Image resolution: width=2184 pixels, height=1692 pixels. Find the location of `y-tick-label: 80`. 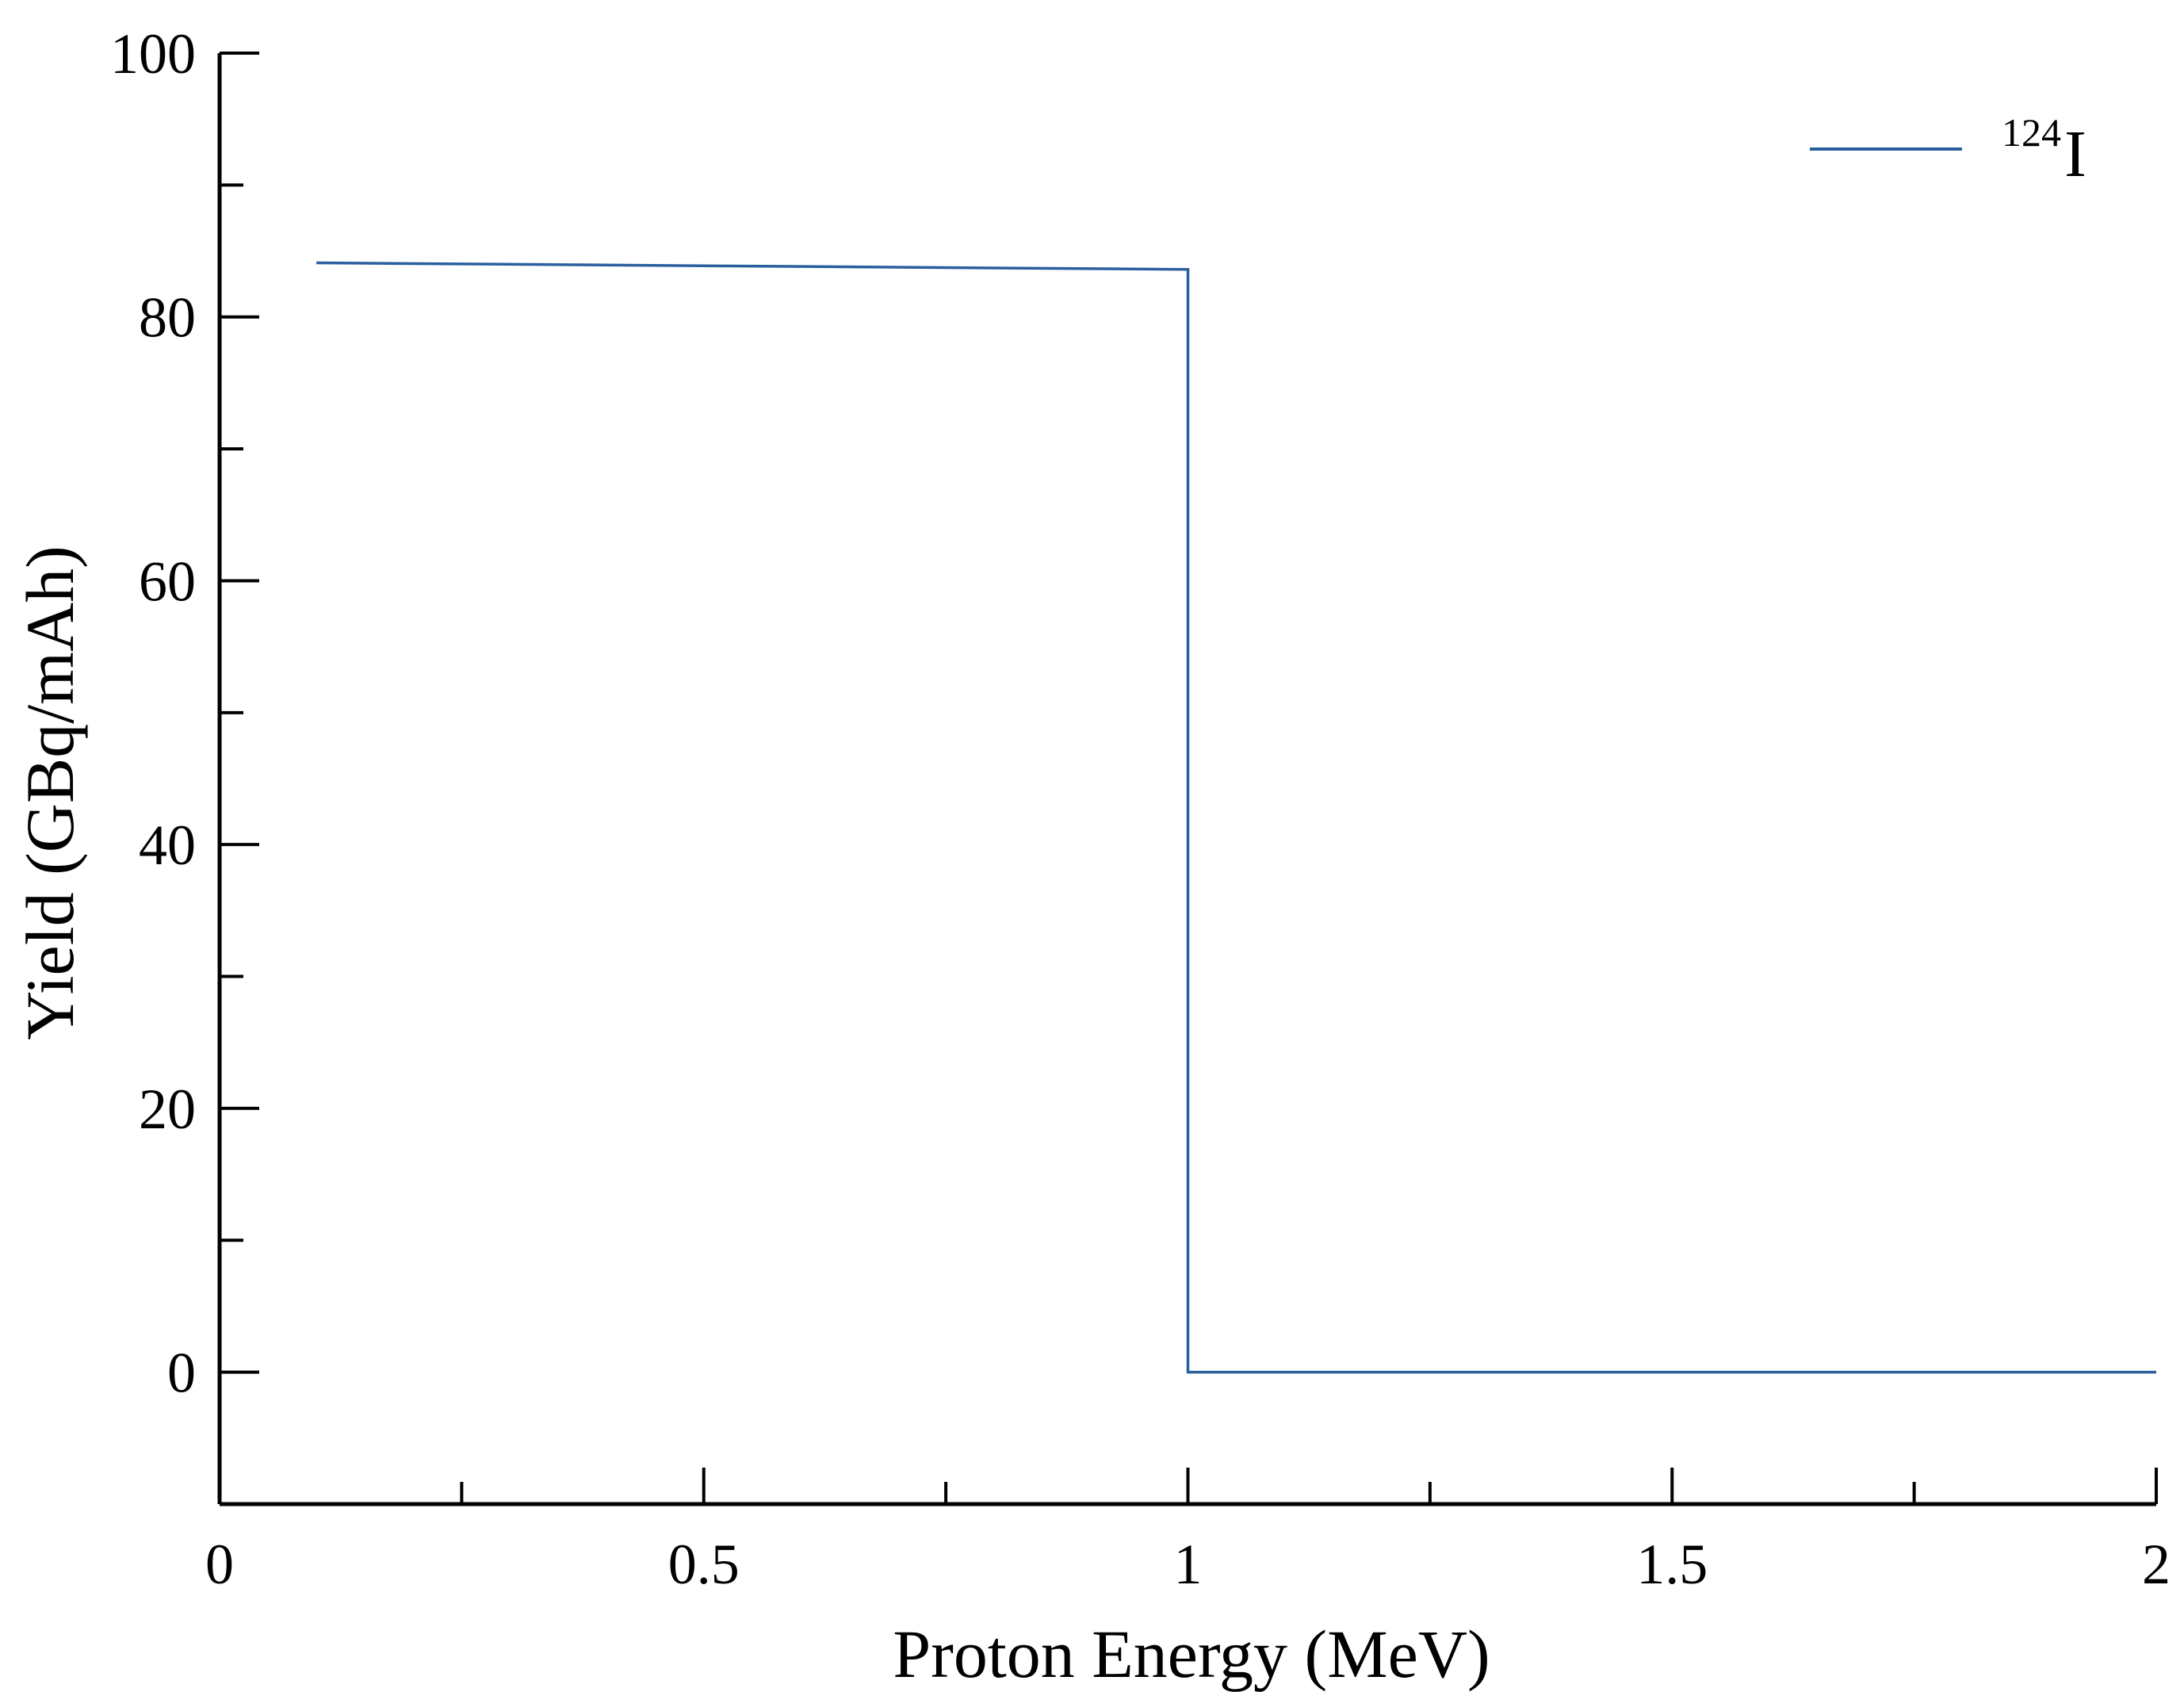

y-tick-label: 80 is located at coordinates (167, 318).